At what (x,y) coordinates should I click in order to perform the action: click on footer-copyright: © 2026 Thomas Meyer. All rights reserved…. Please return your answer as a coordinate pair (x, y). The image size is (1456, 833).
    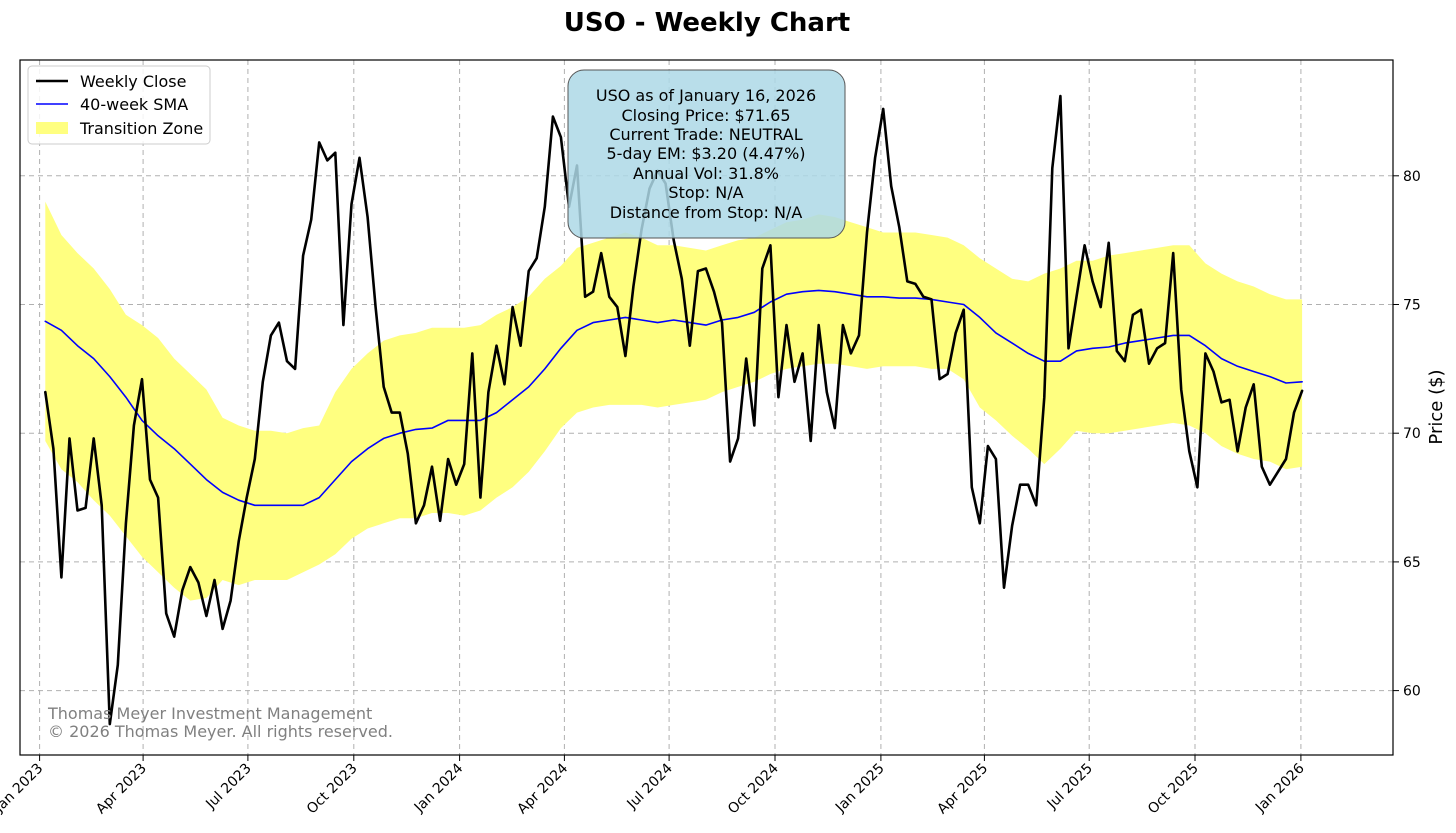
    Looking at the image, I should click on (220, 731).